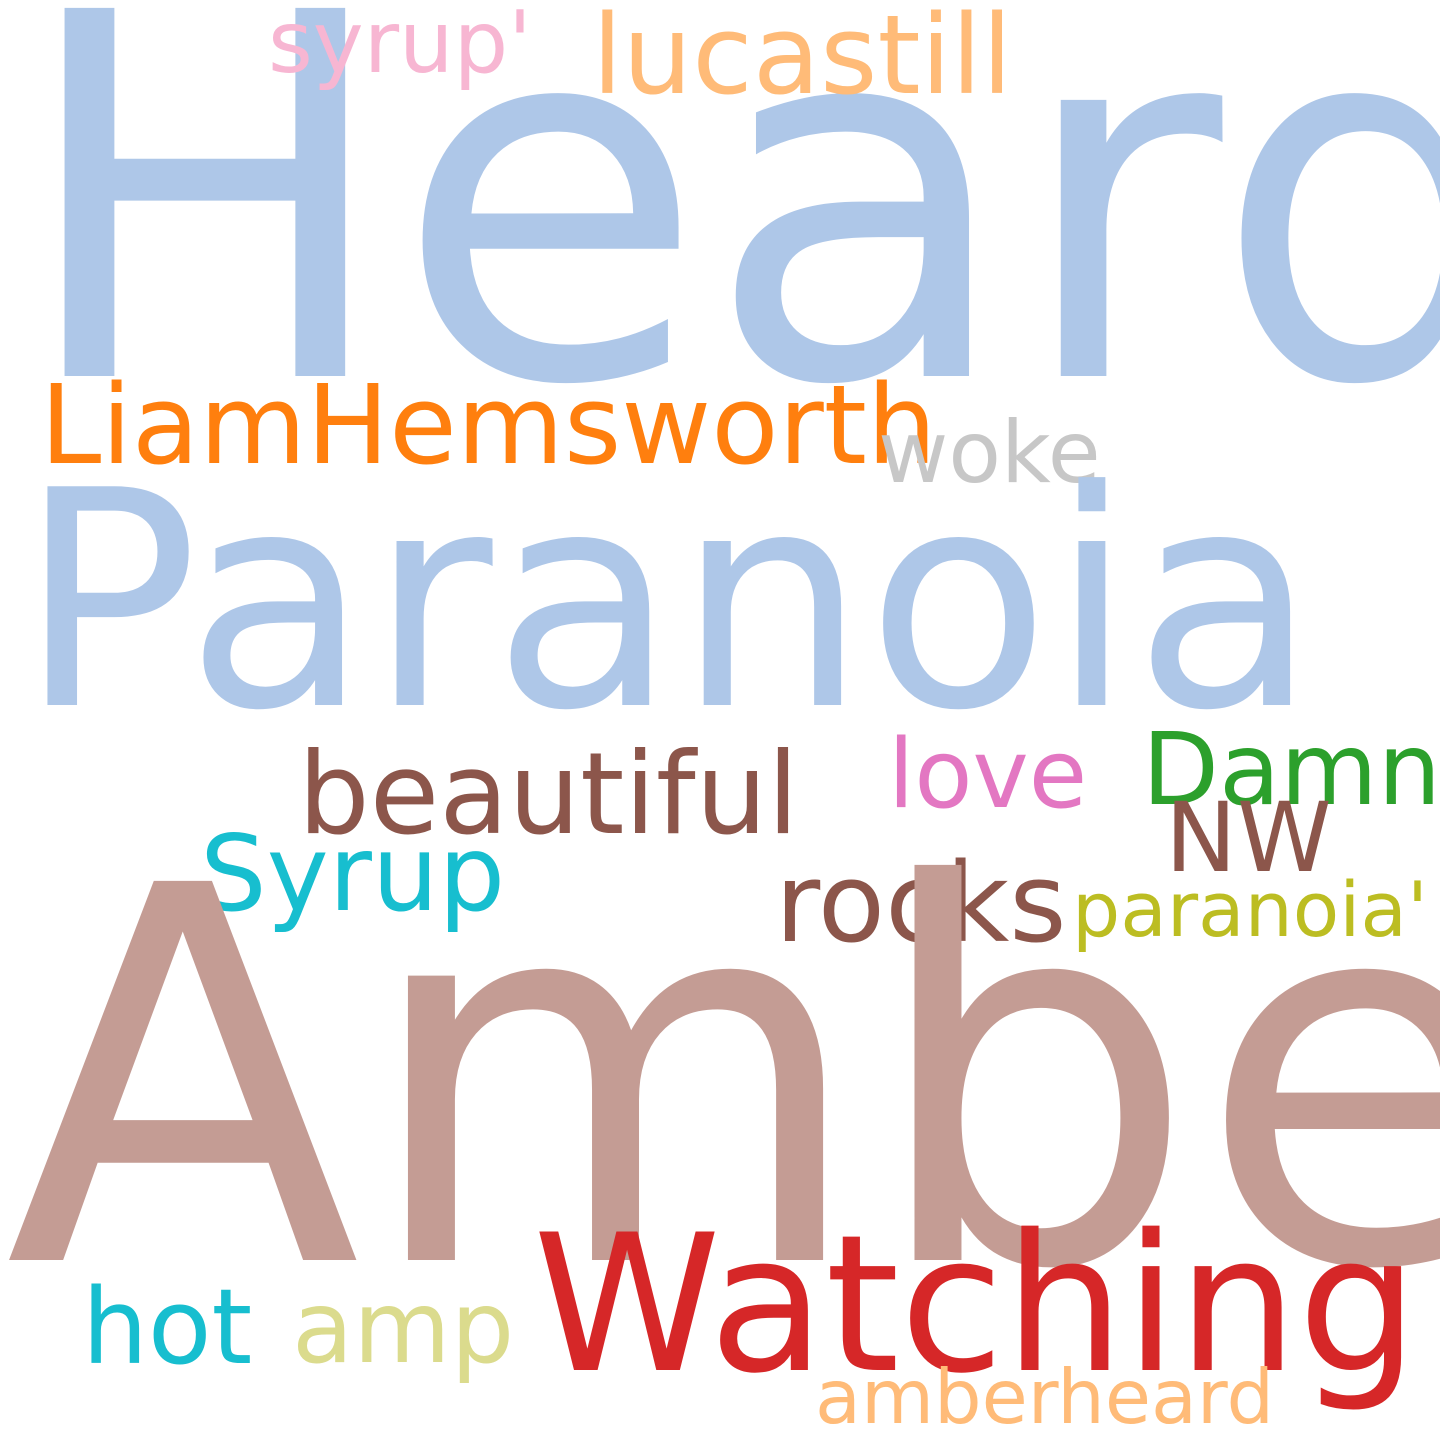 This screenshot has width=1440, height=1440. What do you see at coordinates (548, 794) in the screenshot?
I see `word-beautiful: beautiful` at bounding box center [548, 794].